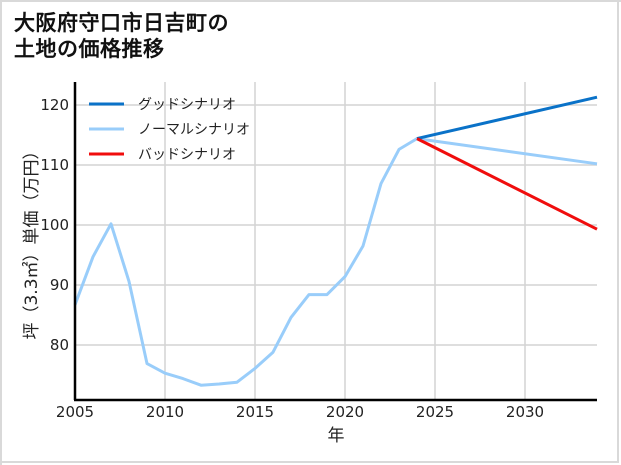 Image resolution: width=621 pixels, height=465 pixels. What do you see at coordinates (165, 412) in the screenshot?
I see `x-tick-label: 2010` at bounding box center [165, 412].